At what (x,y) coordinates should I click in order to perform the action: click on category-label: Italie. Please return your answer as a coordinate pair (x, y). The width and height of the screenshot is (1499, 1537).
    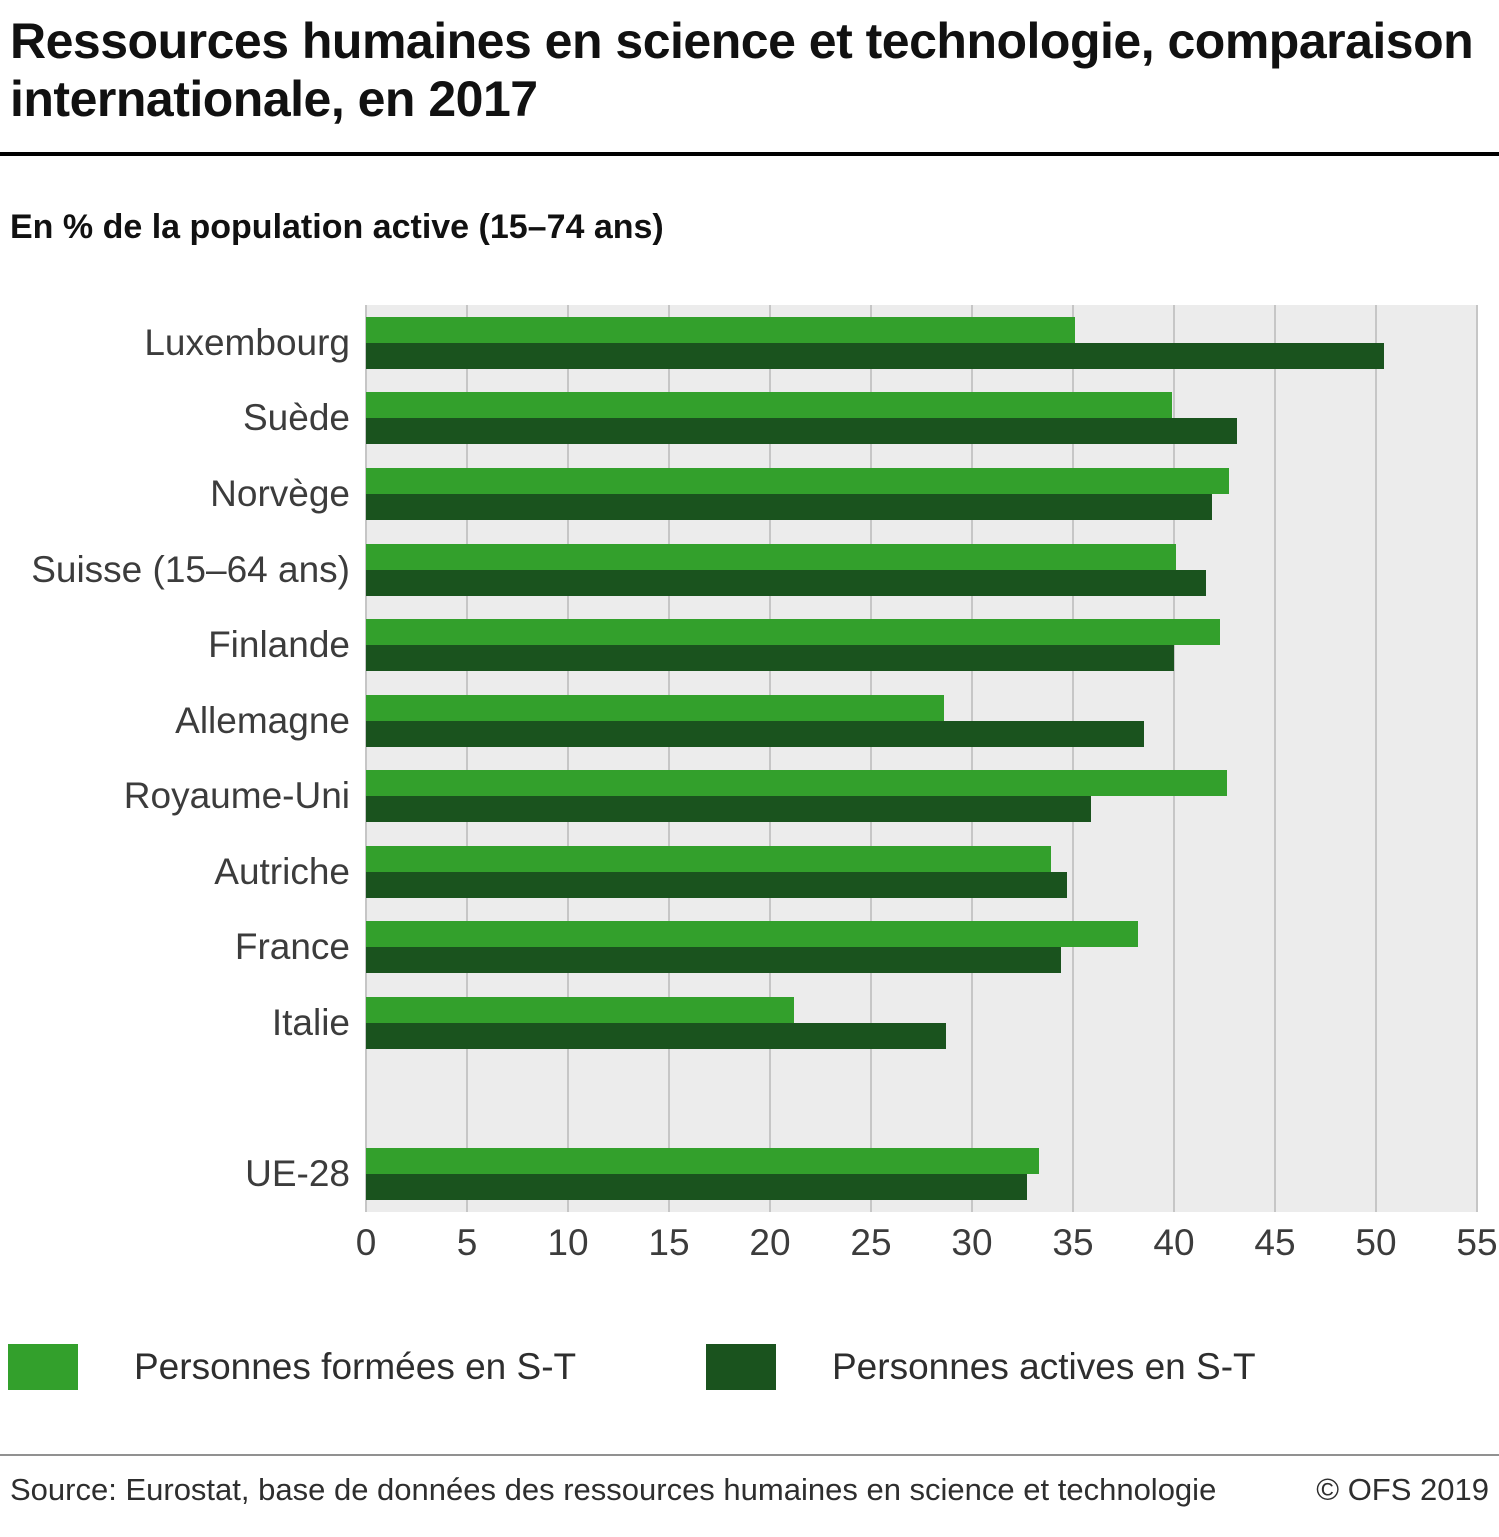
    Looking at the image, I should click on (310, 1022).